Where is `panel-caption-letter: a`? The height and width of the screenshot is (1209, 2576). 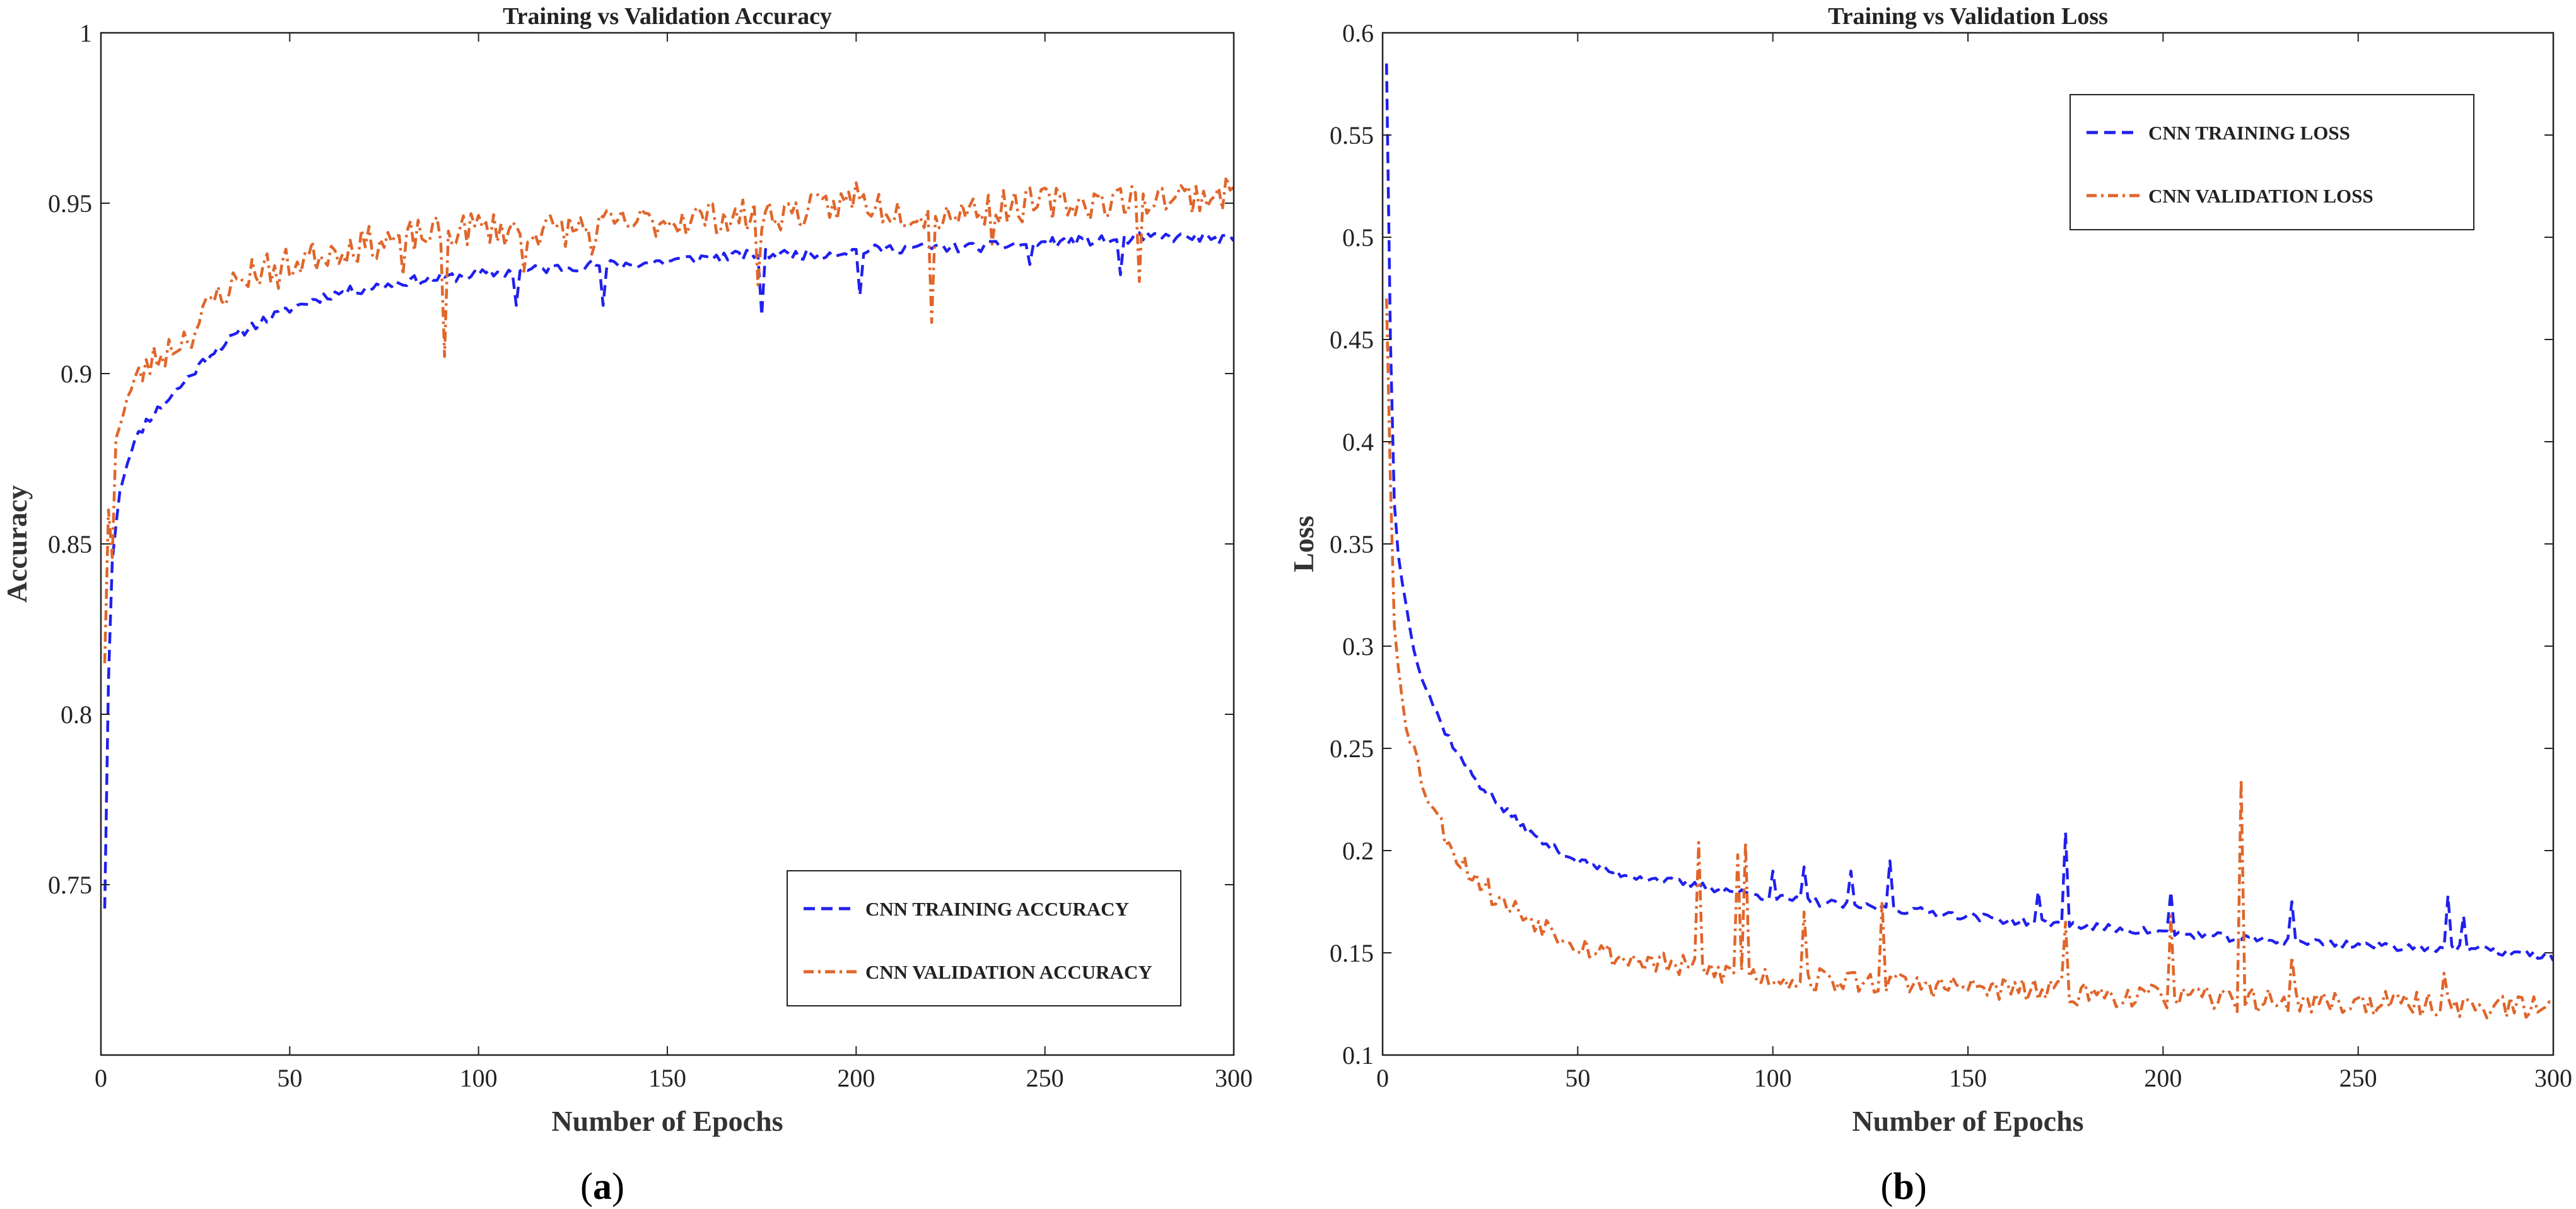
panel-caption-letter: a is located at coordinates (602, 1186).